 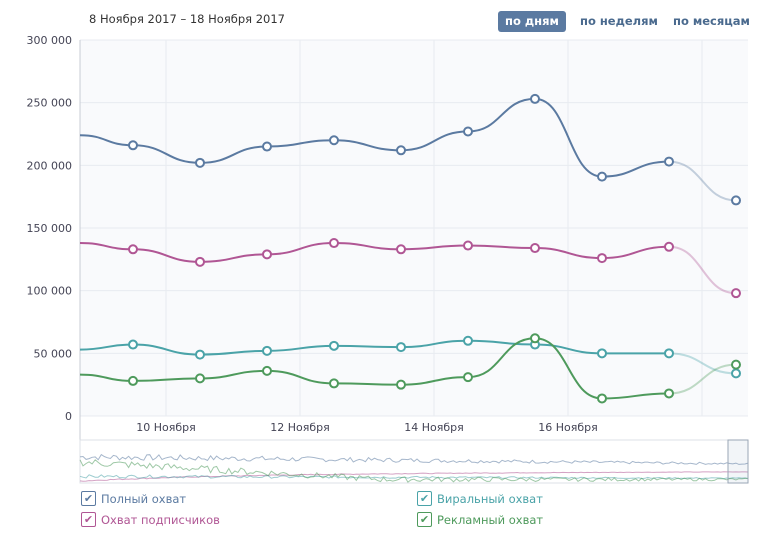 I want to click on period-months-button: по месяцам, so click(x=711, y=21).